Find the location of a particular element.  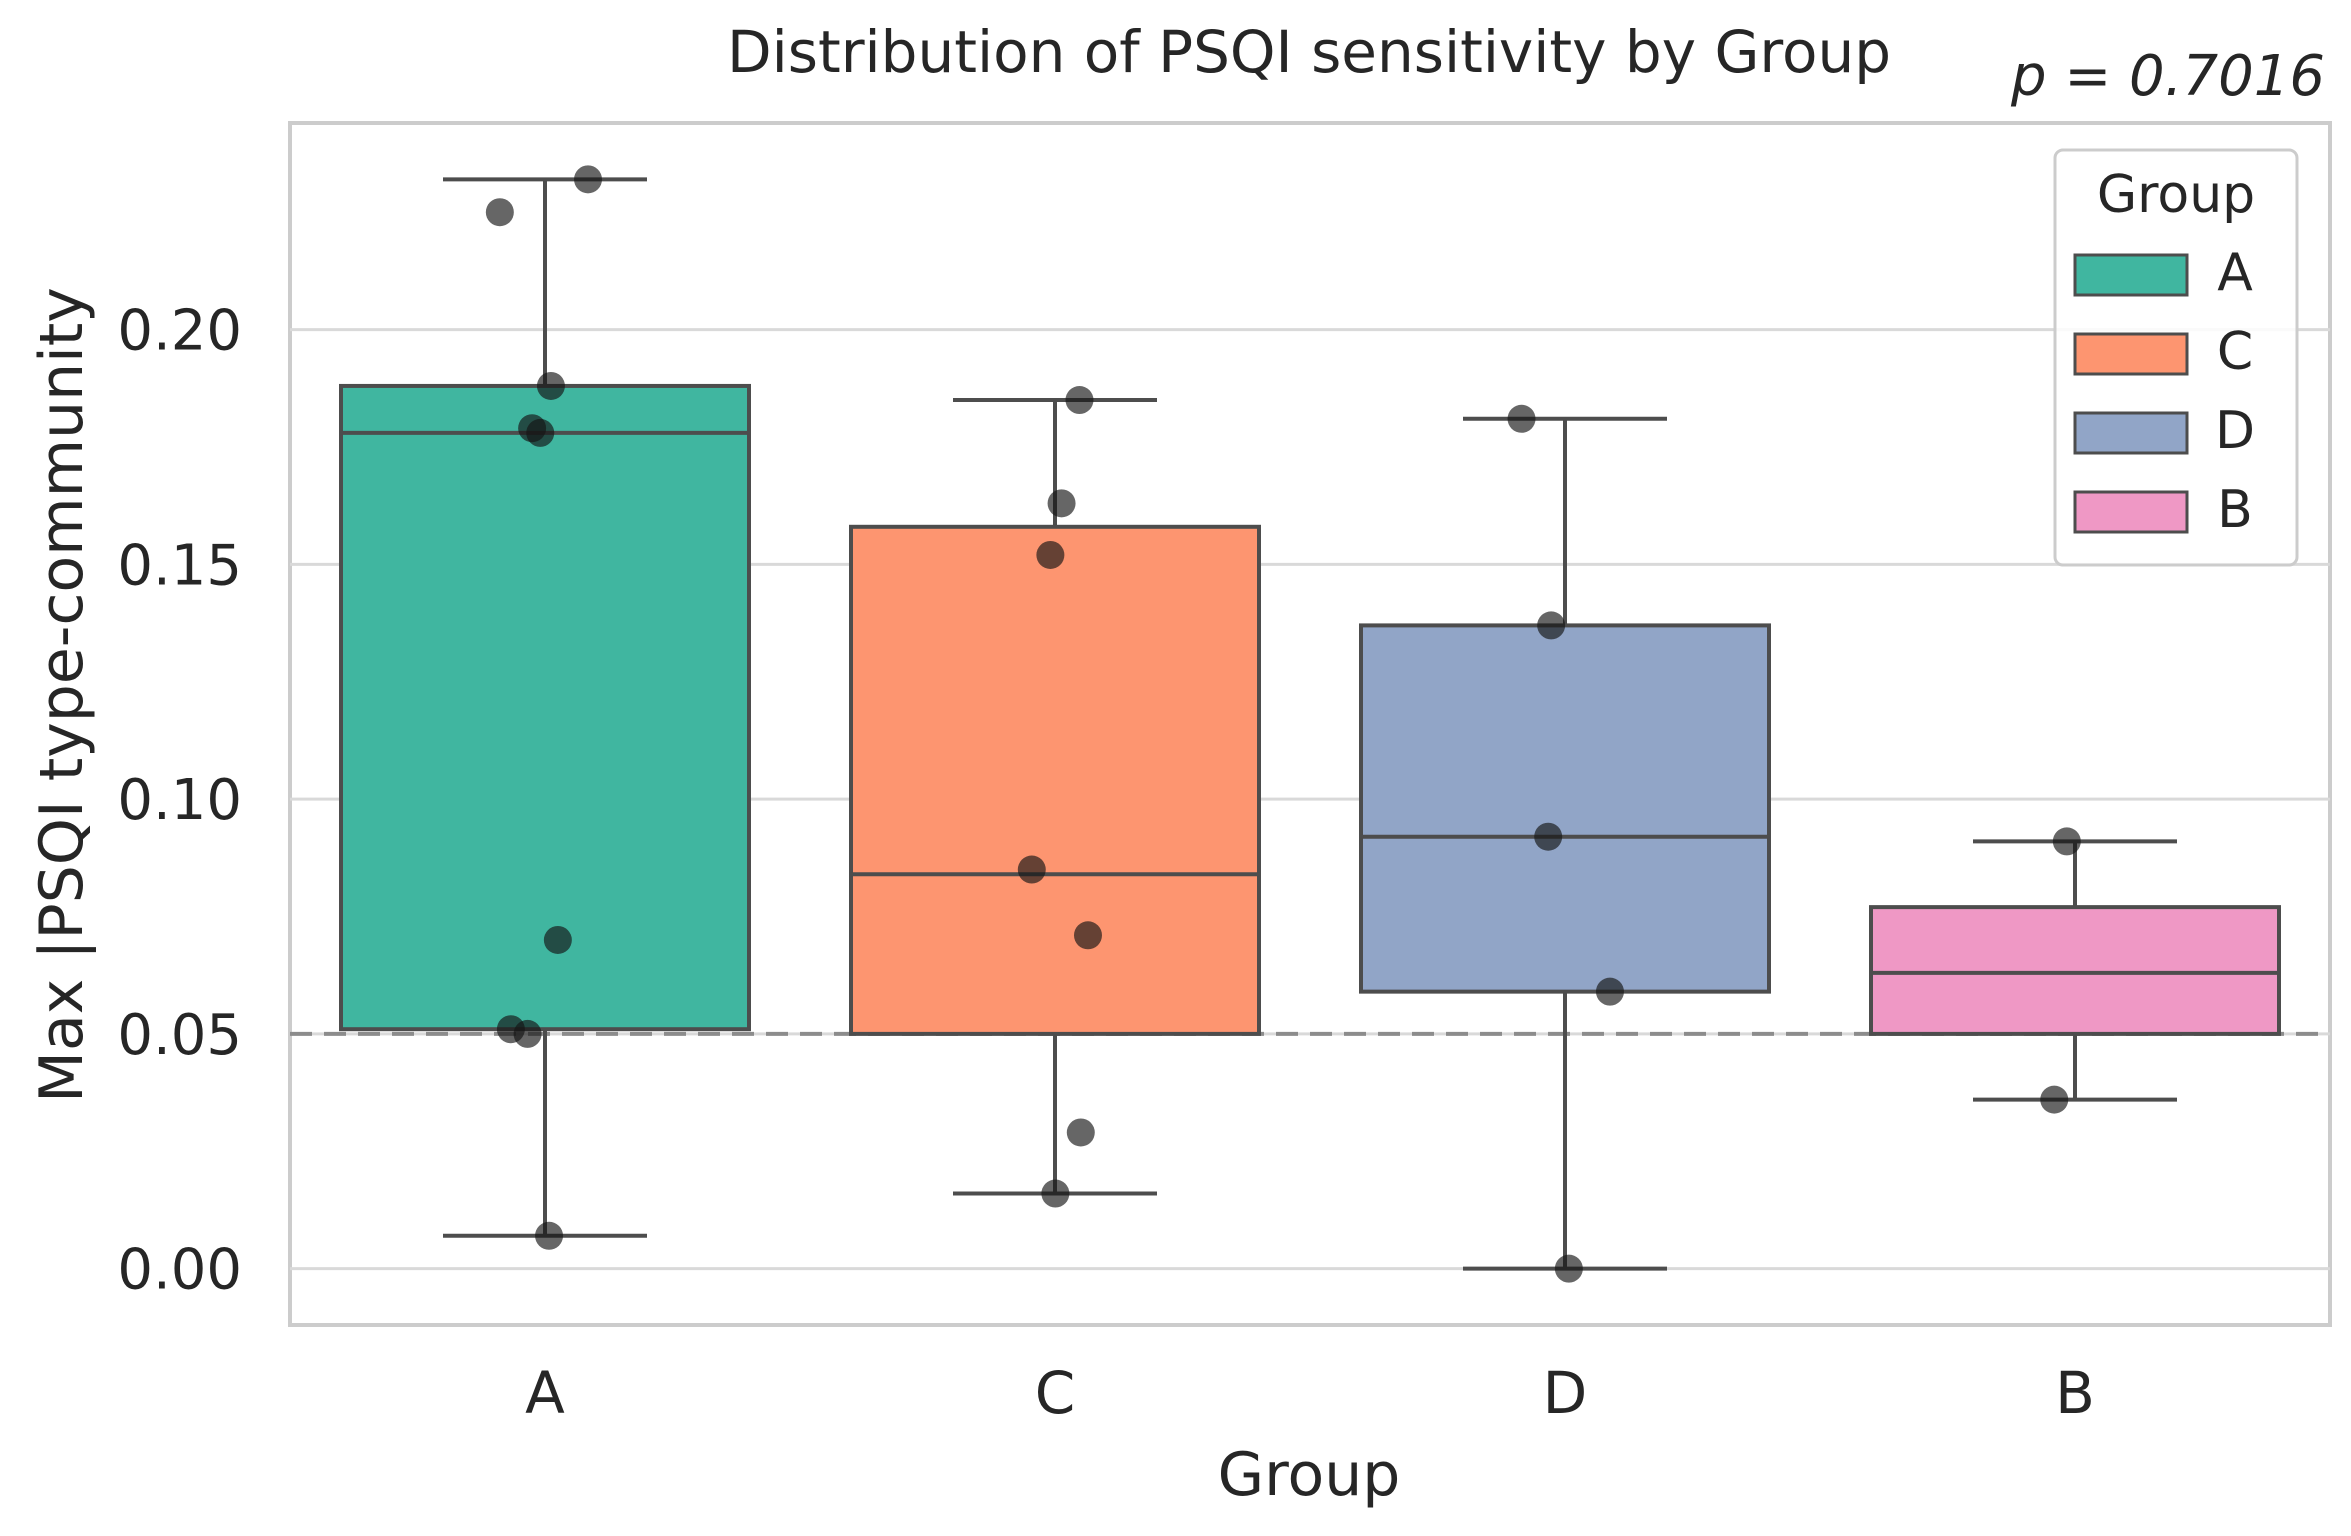

x-tick-label: A is located at coordinates (545, 1393).